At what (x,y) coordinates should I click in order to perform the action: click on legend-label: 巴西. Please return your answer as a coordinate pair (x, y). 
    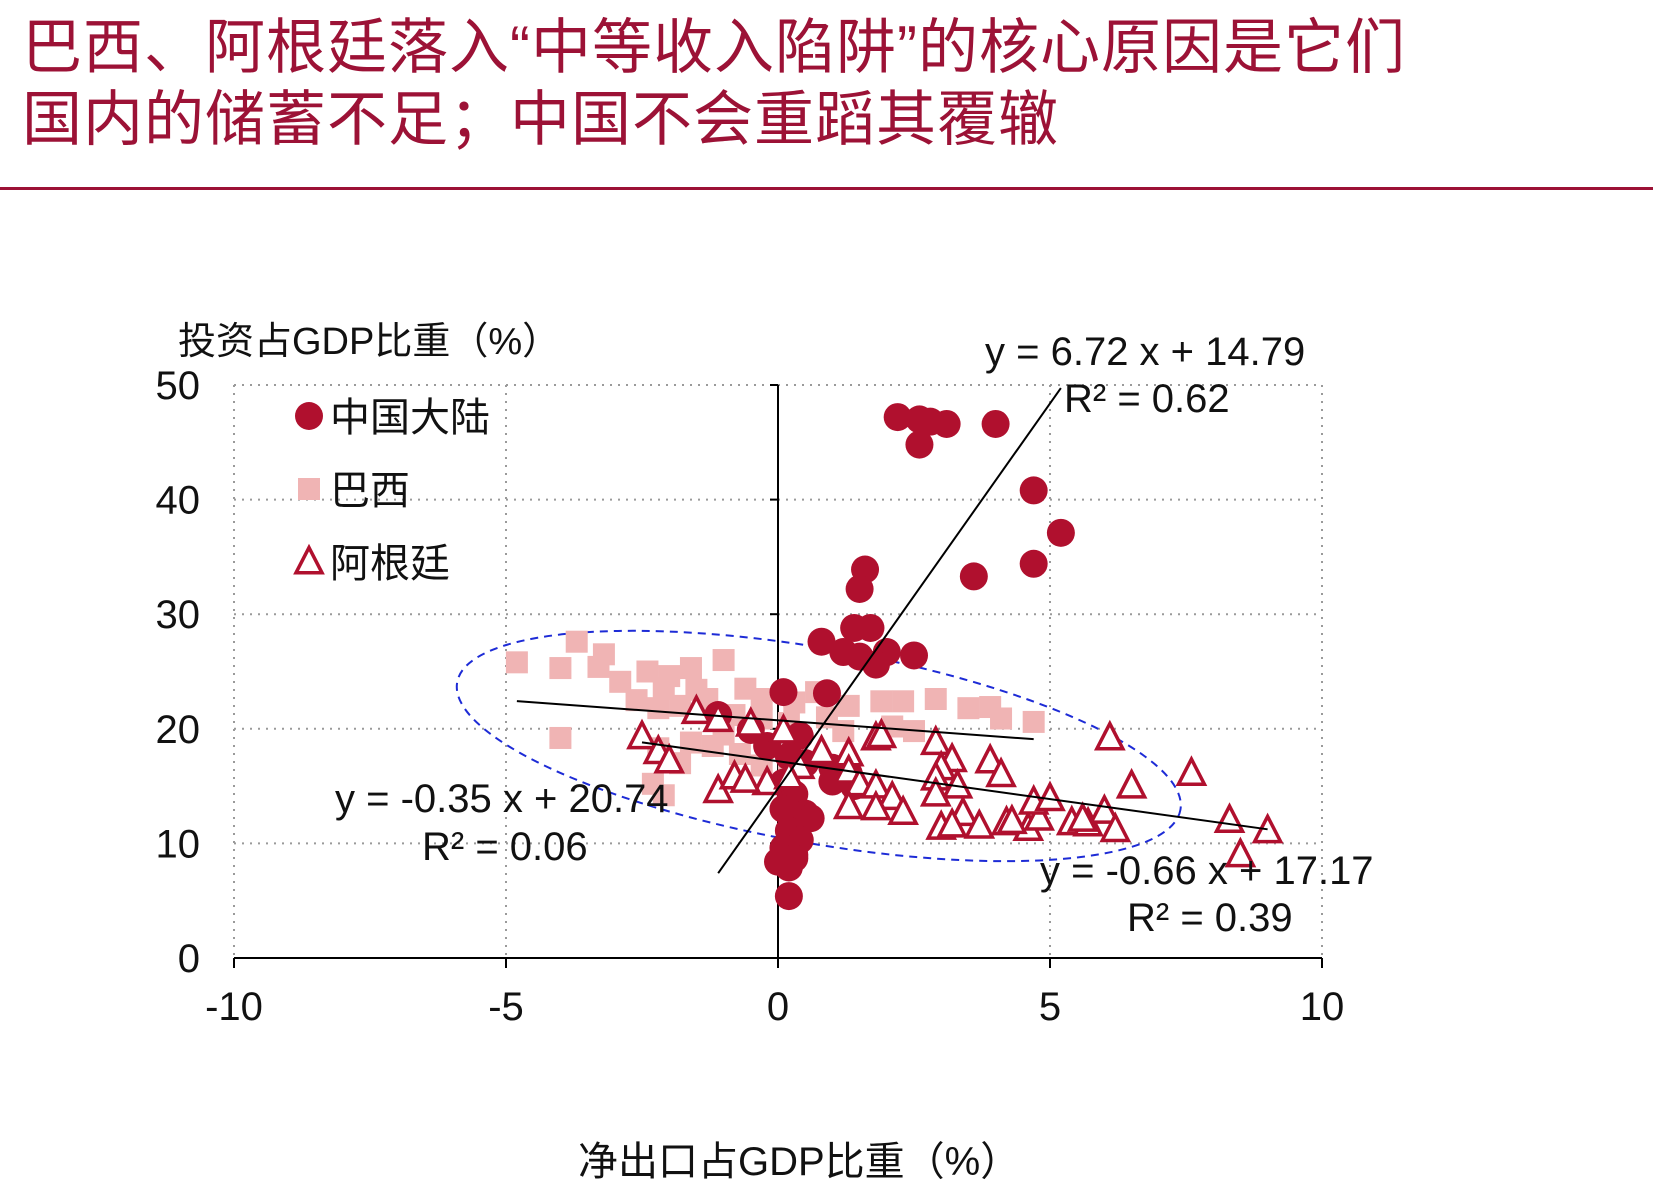
    Looking at the image, I should click on (370, 491).